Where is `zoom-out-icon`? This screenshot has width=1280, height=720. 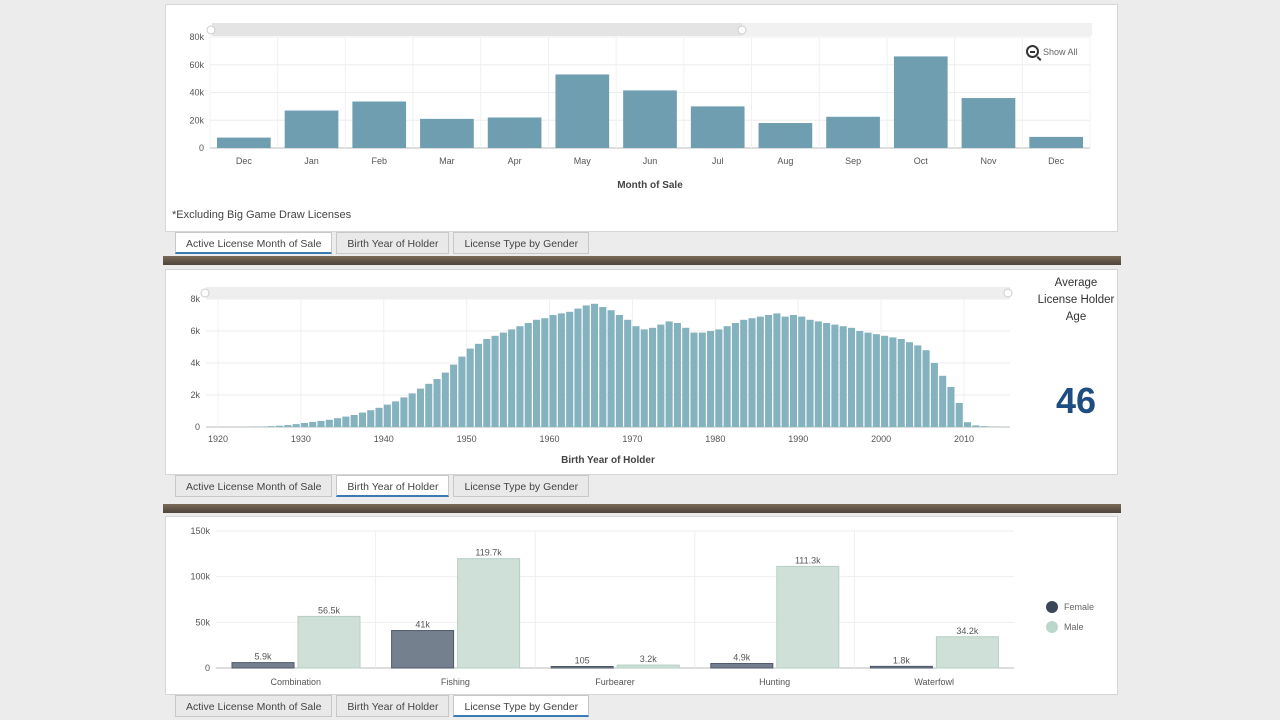
zoom-out-icon is located at coordinates (1032, 51).